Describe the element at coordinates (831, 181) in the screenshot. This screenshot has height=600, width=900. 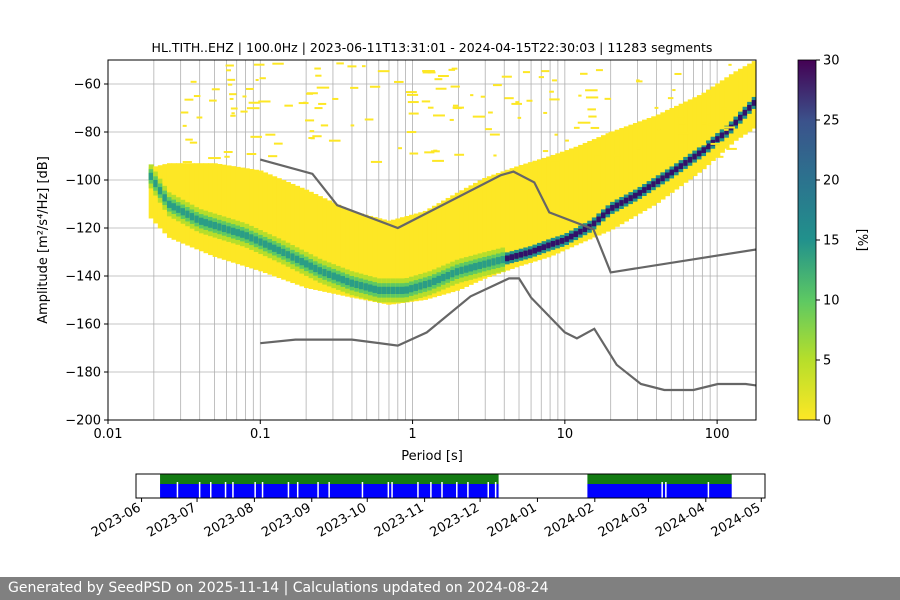
I see `colorbar-tick-label: 20` at that location.